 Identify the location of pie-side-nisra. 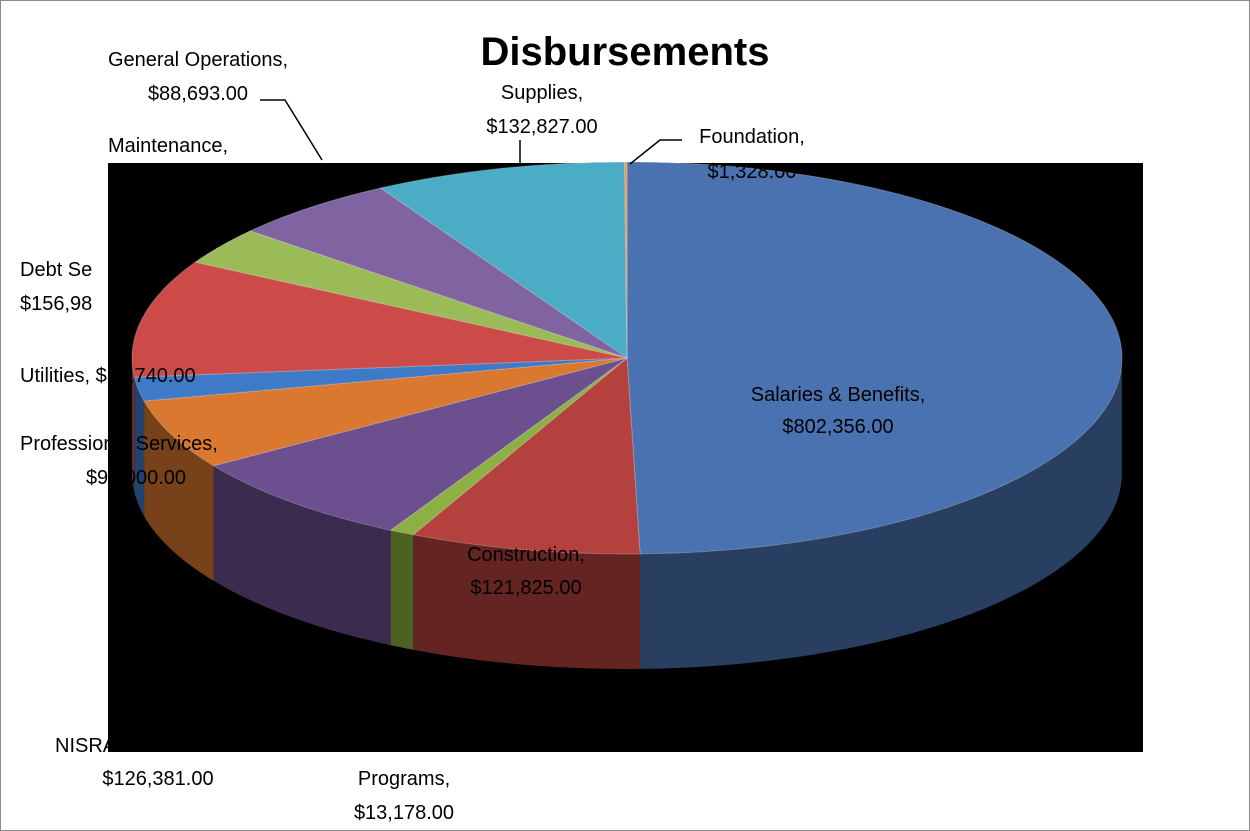
(302, 555).